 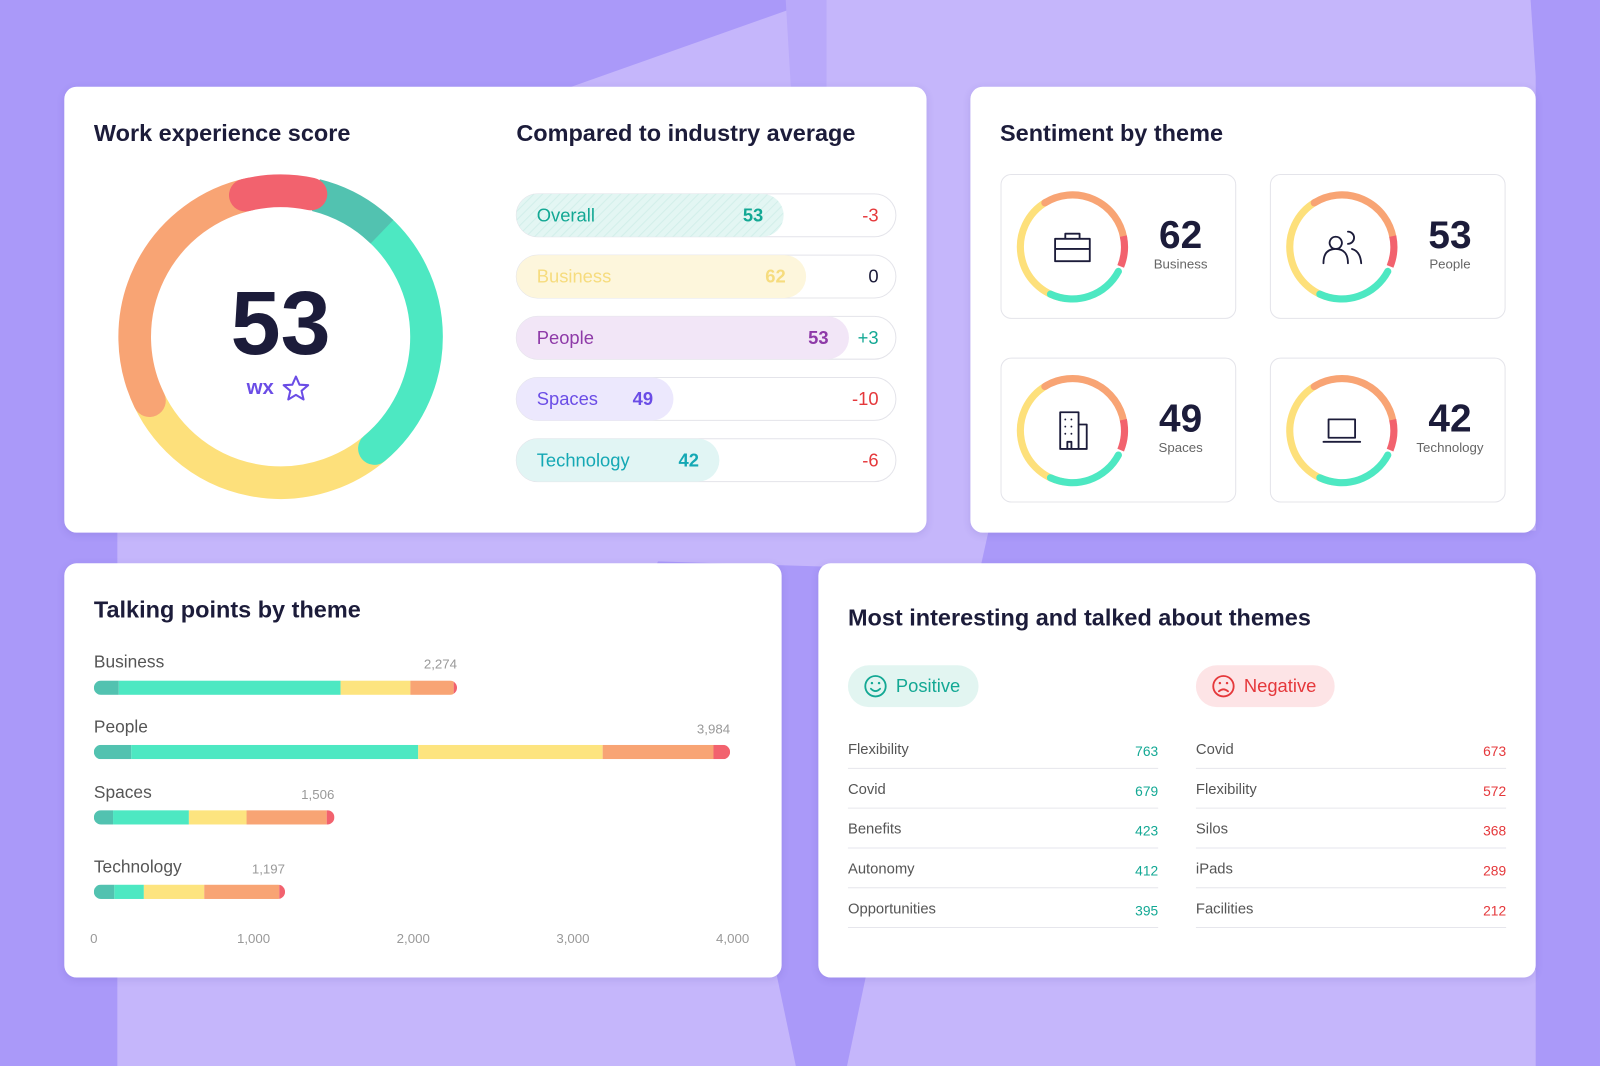 I want to click on sentiment-label: Business, so click(x=1180, y=264).